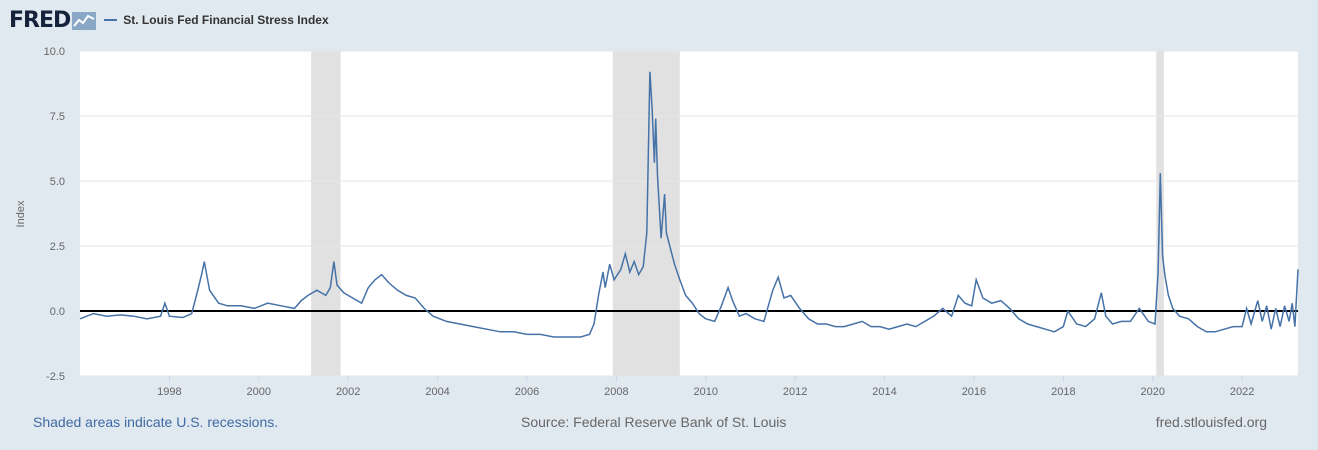 The width and height of the screenshot is (1318, 450). What do you see at coordinates (40, 20) in the screenshot?
I see `fred-logo-text: FRED` at bounding box center [40, 20].